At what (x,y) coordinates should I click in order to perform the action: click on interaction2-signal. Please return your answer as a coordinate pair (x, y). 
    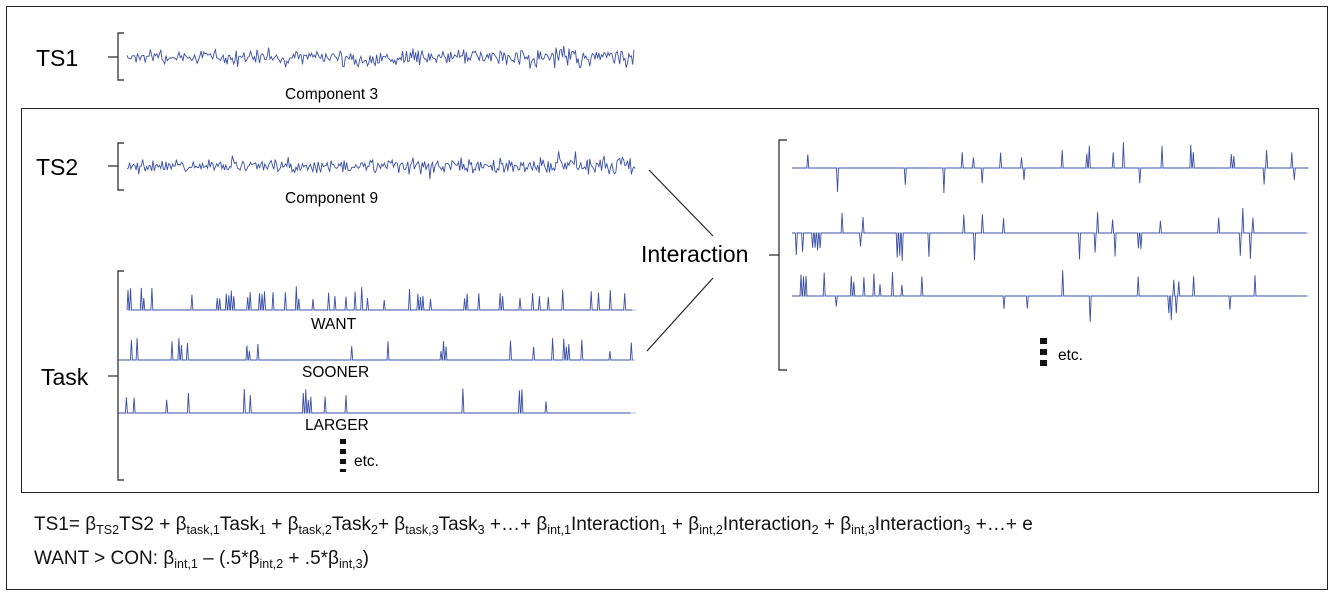
    Looking at the image, I should click on (1049, 234).